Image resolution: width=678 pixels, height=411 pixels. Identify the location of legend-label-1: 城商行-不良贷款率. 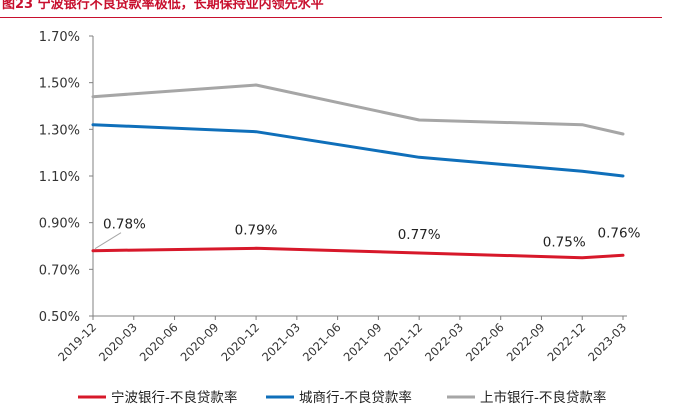
(355, 397).